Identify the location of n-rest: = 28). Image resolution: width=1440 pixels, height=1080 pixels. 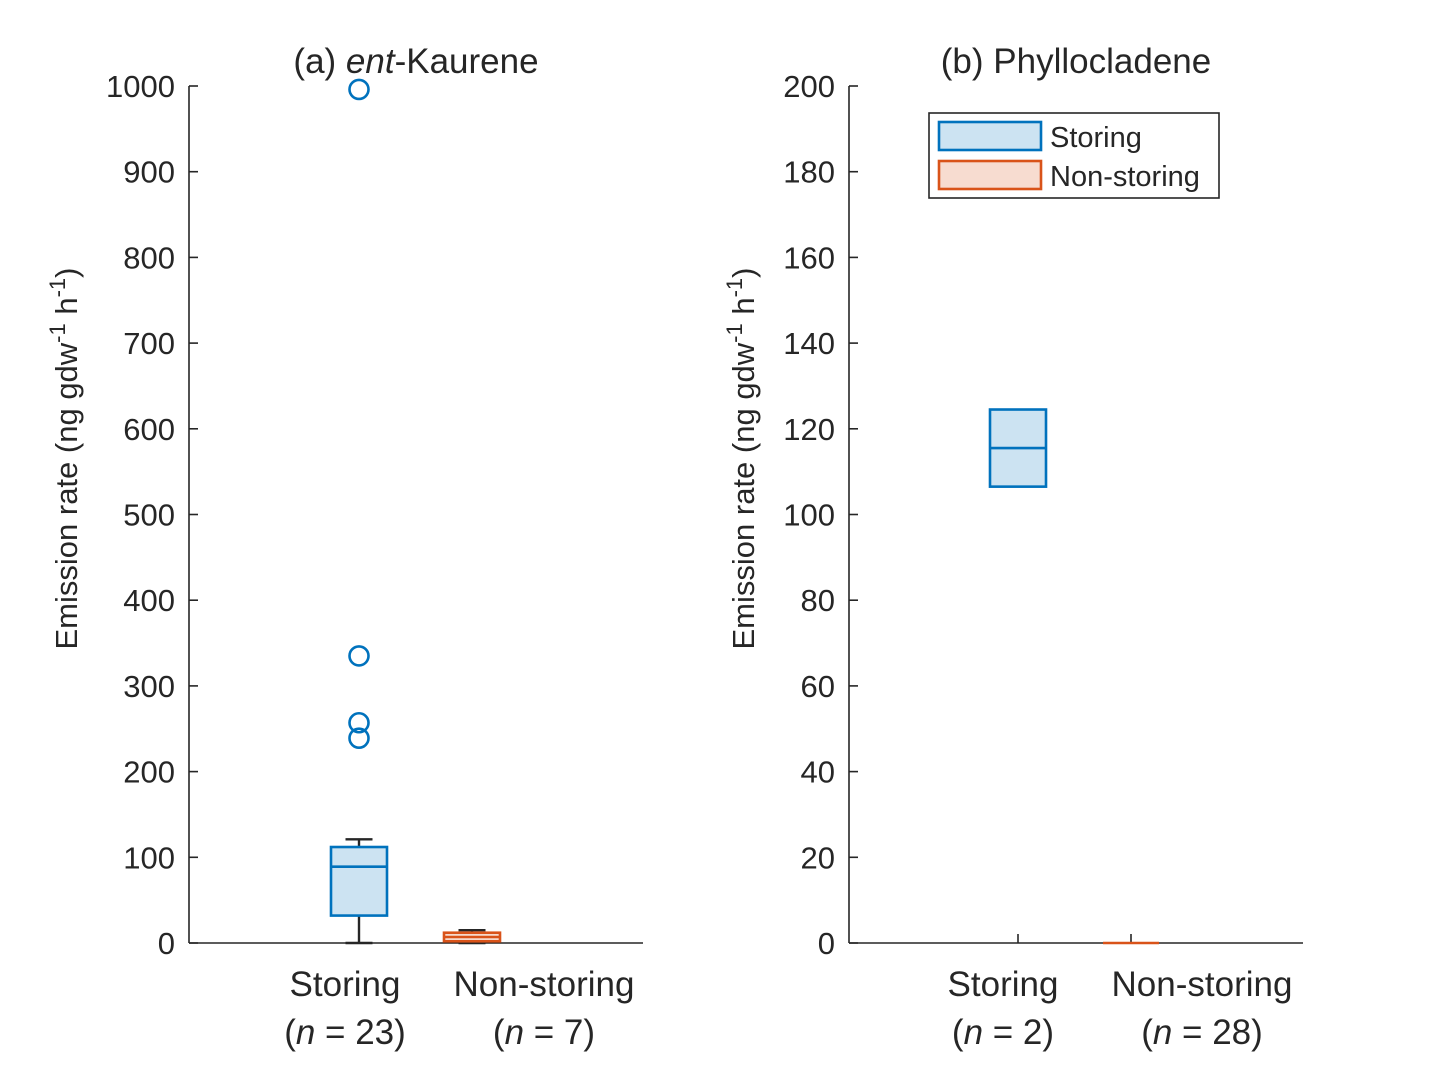
(1217, 1032).